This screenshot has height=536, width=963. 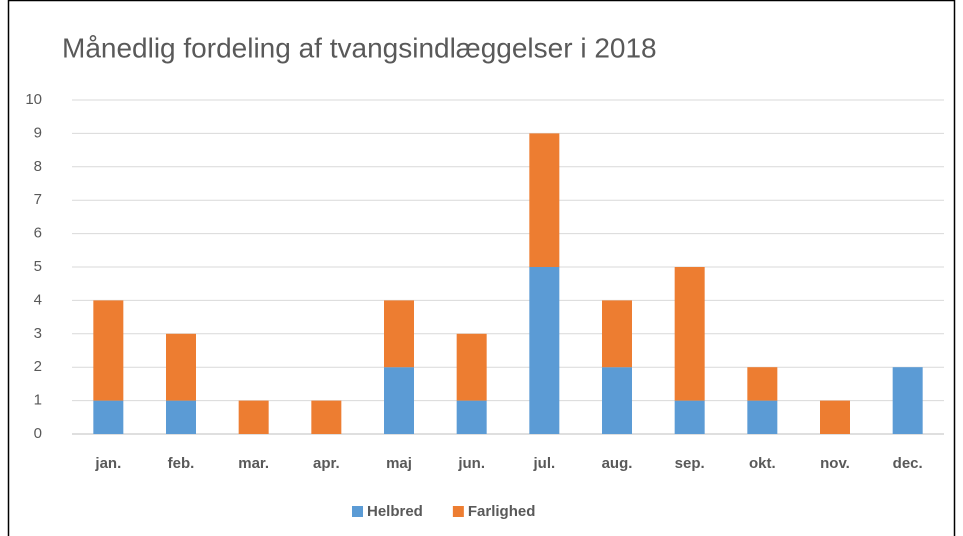 What do you see at coordinates (399, 463) in the screenshot?
I see `x-tick-label: maj` at bounding box center [399, 463].